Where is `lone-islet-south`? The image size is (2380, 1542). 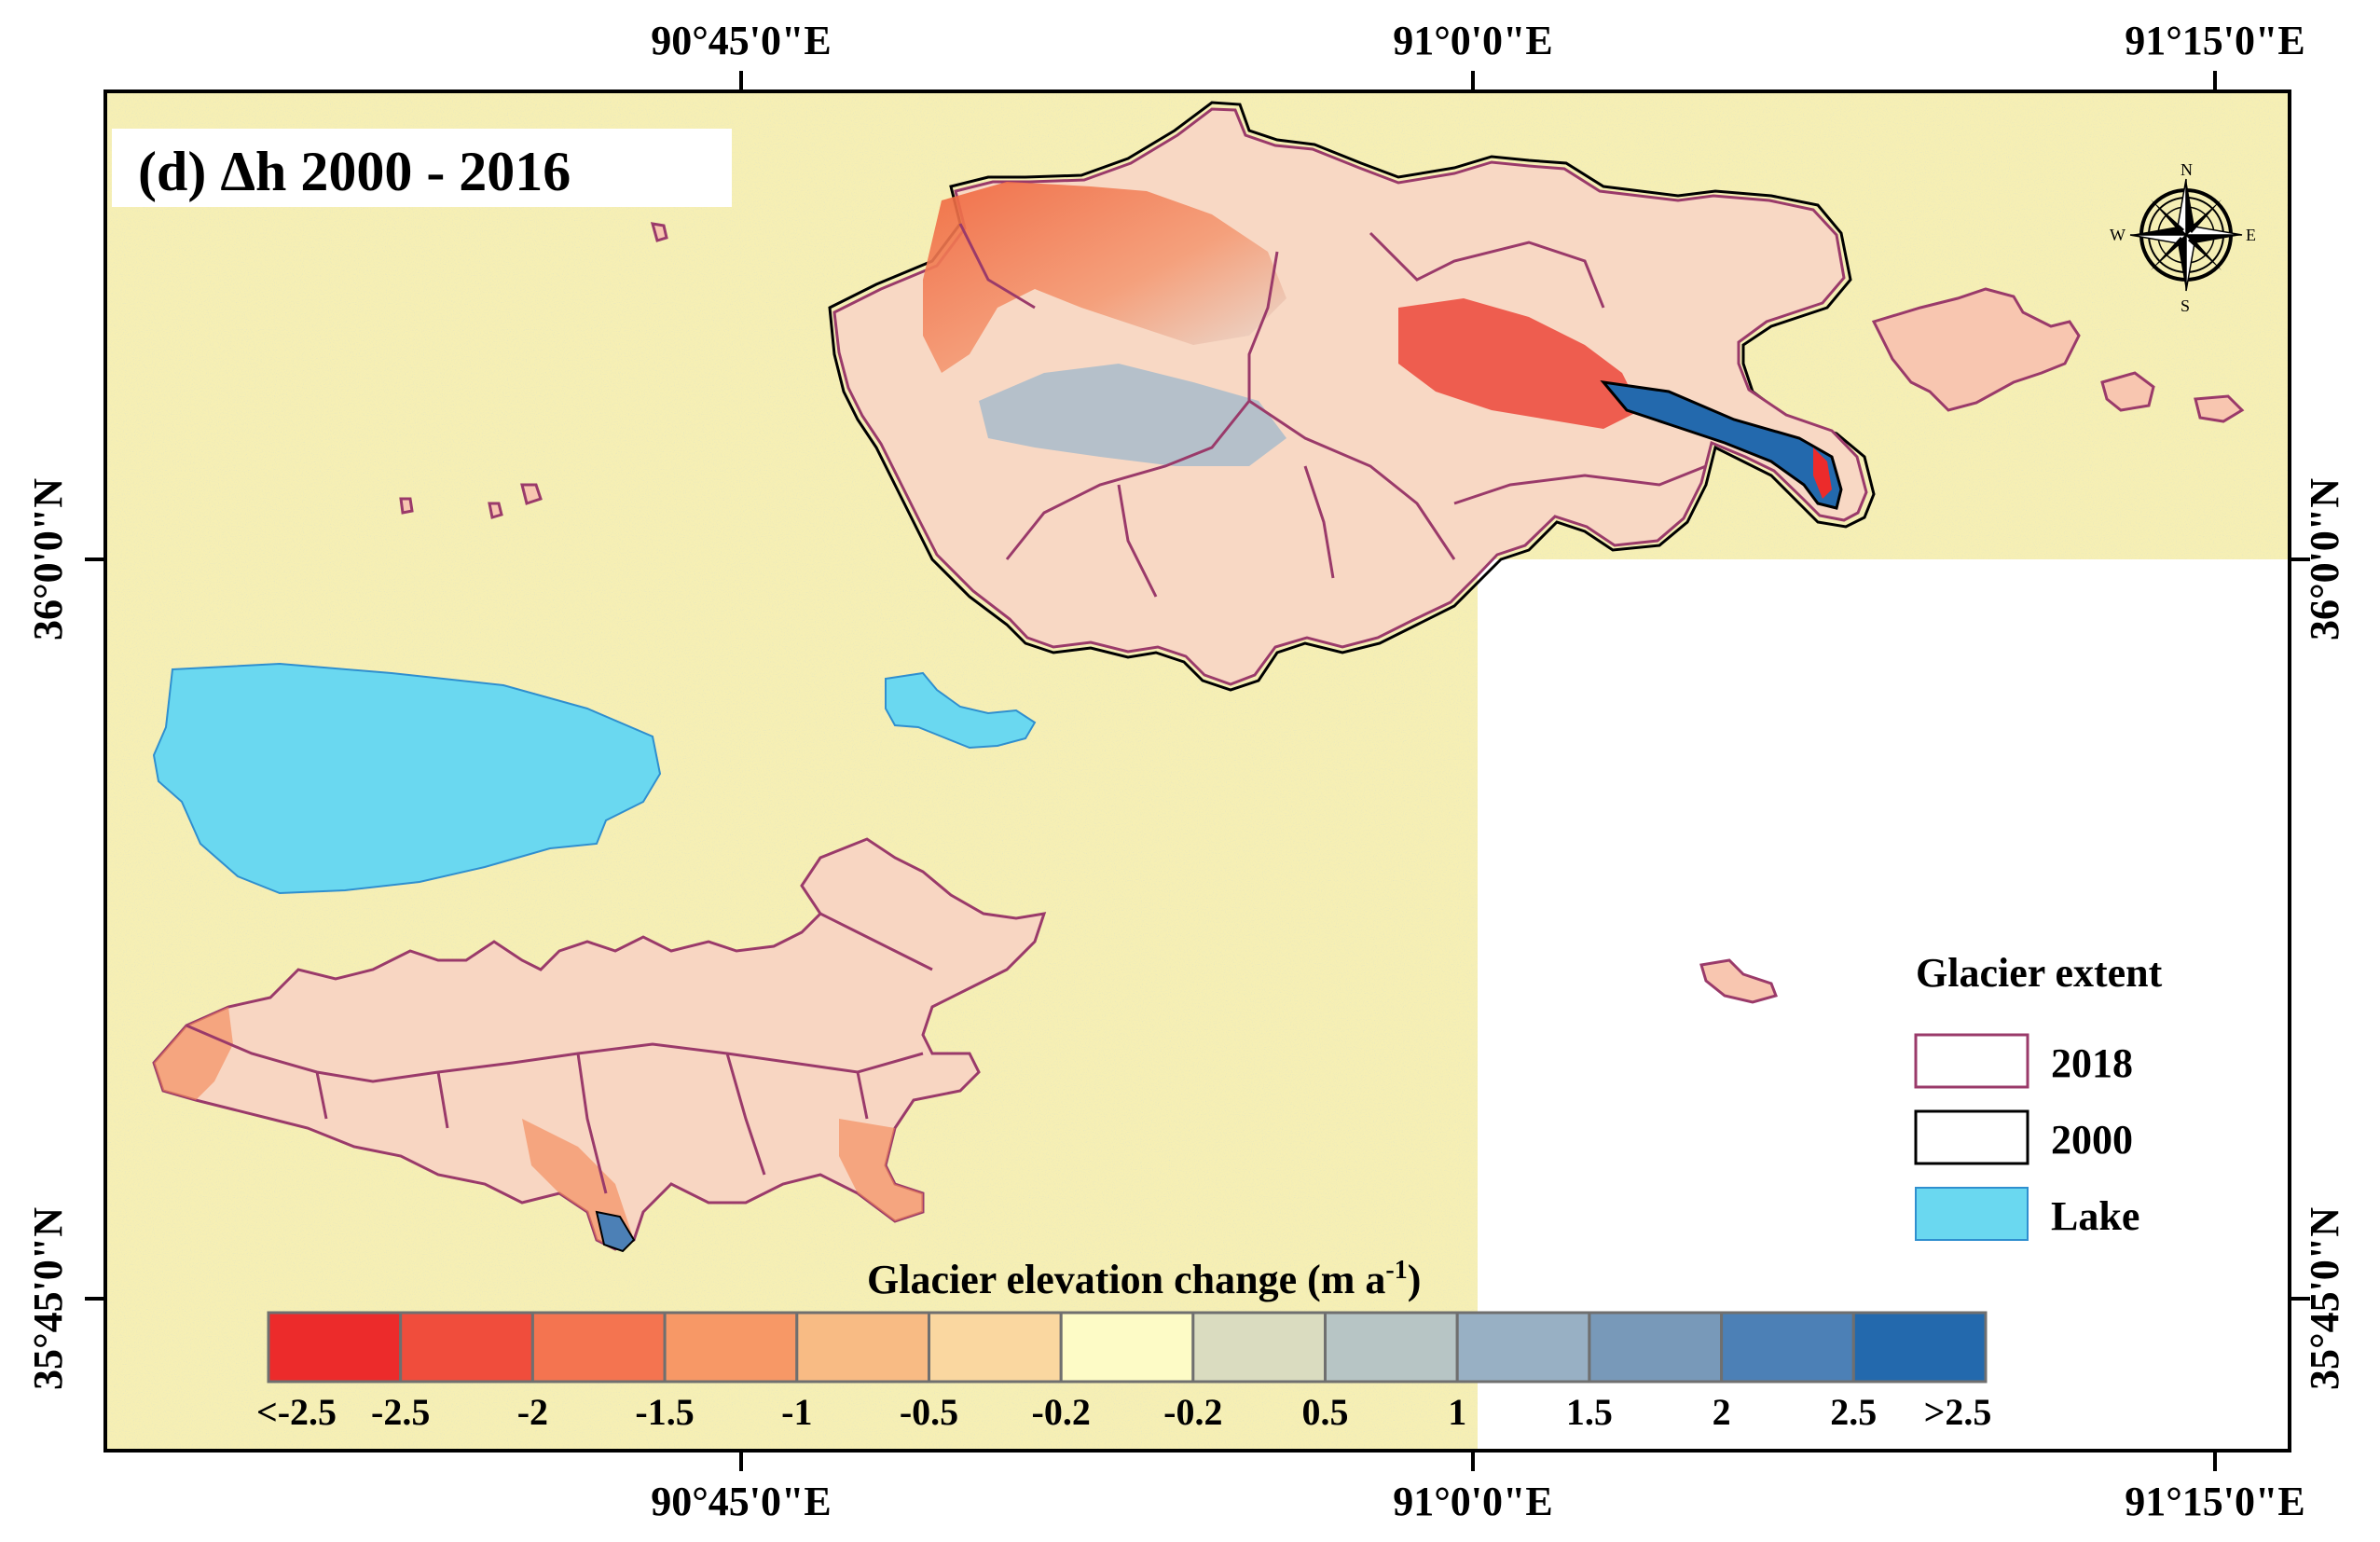 lone-islet-south is located at coordinates (1738, 981).